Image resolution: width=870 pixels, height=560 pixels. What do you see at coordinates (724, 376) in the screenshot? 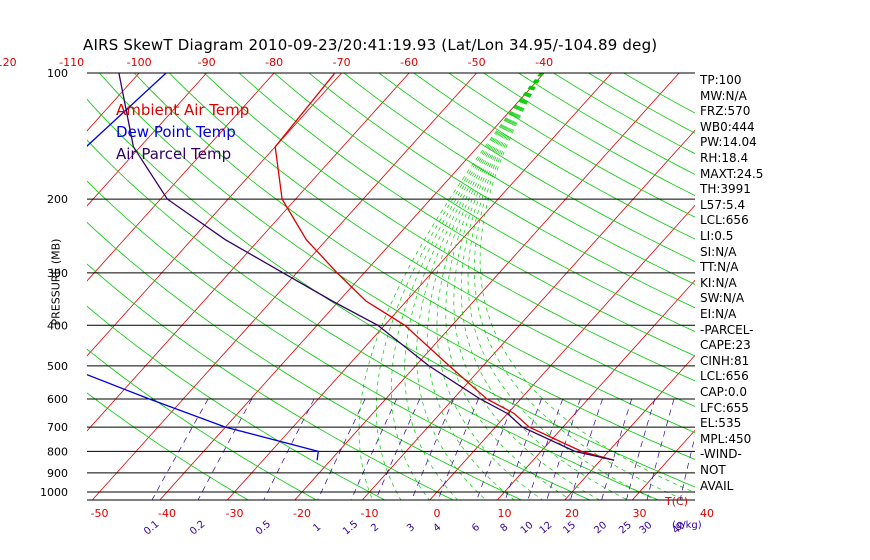
I see `sounding-index: LCL:656` at bounding box center [724, 376].